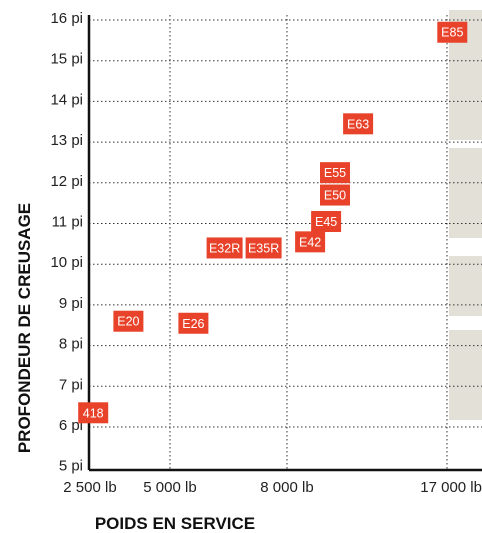 This screenshot has width=482, height=533. Describe the element at coordinates (451, 487) in the screenshot. I see `x-tick-label: 17 000 lb` at that location.